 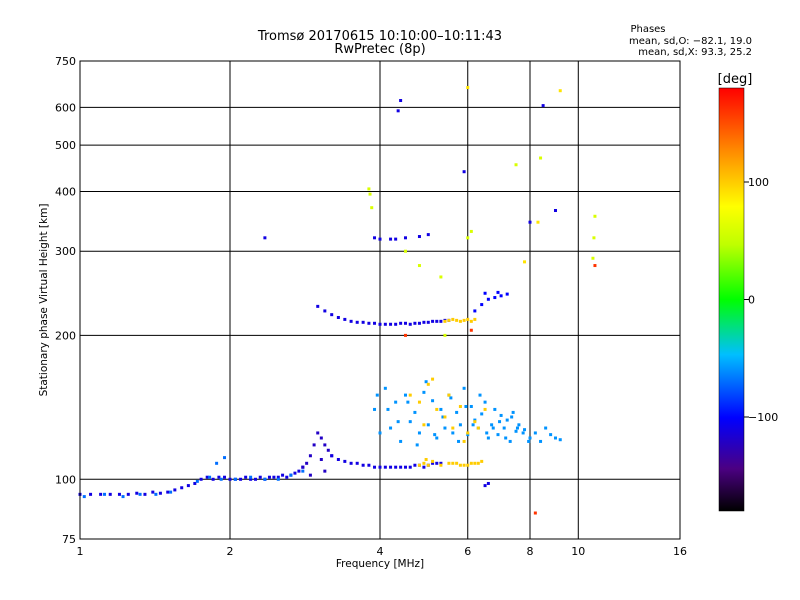 What do you see at coordinates (379, 49) in the screenshot?
I see `chart-subtitle: RwPretec (8p)` at bounding box center [379, 49].